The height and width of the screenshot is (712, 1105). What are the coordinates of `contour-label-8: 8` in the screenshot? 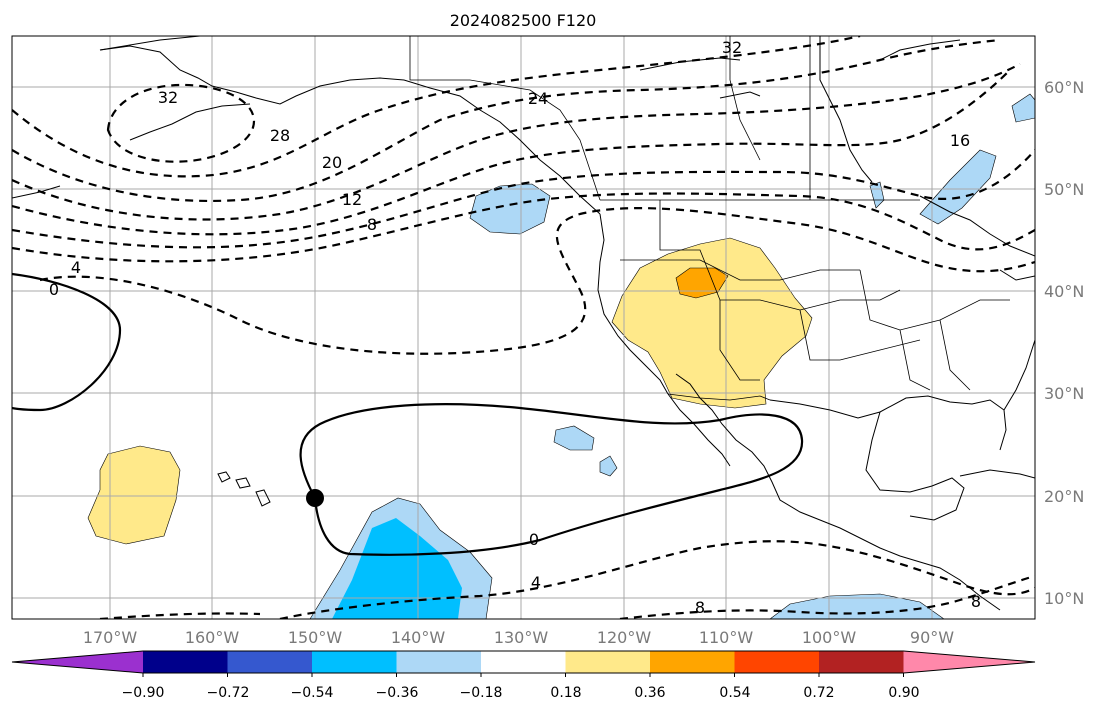 It's located at (372, 224).